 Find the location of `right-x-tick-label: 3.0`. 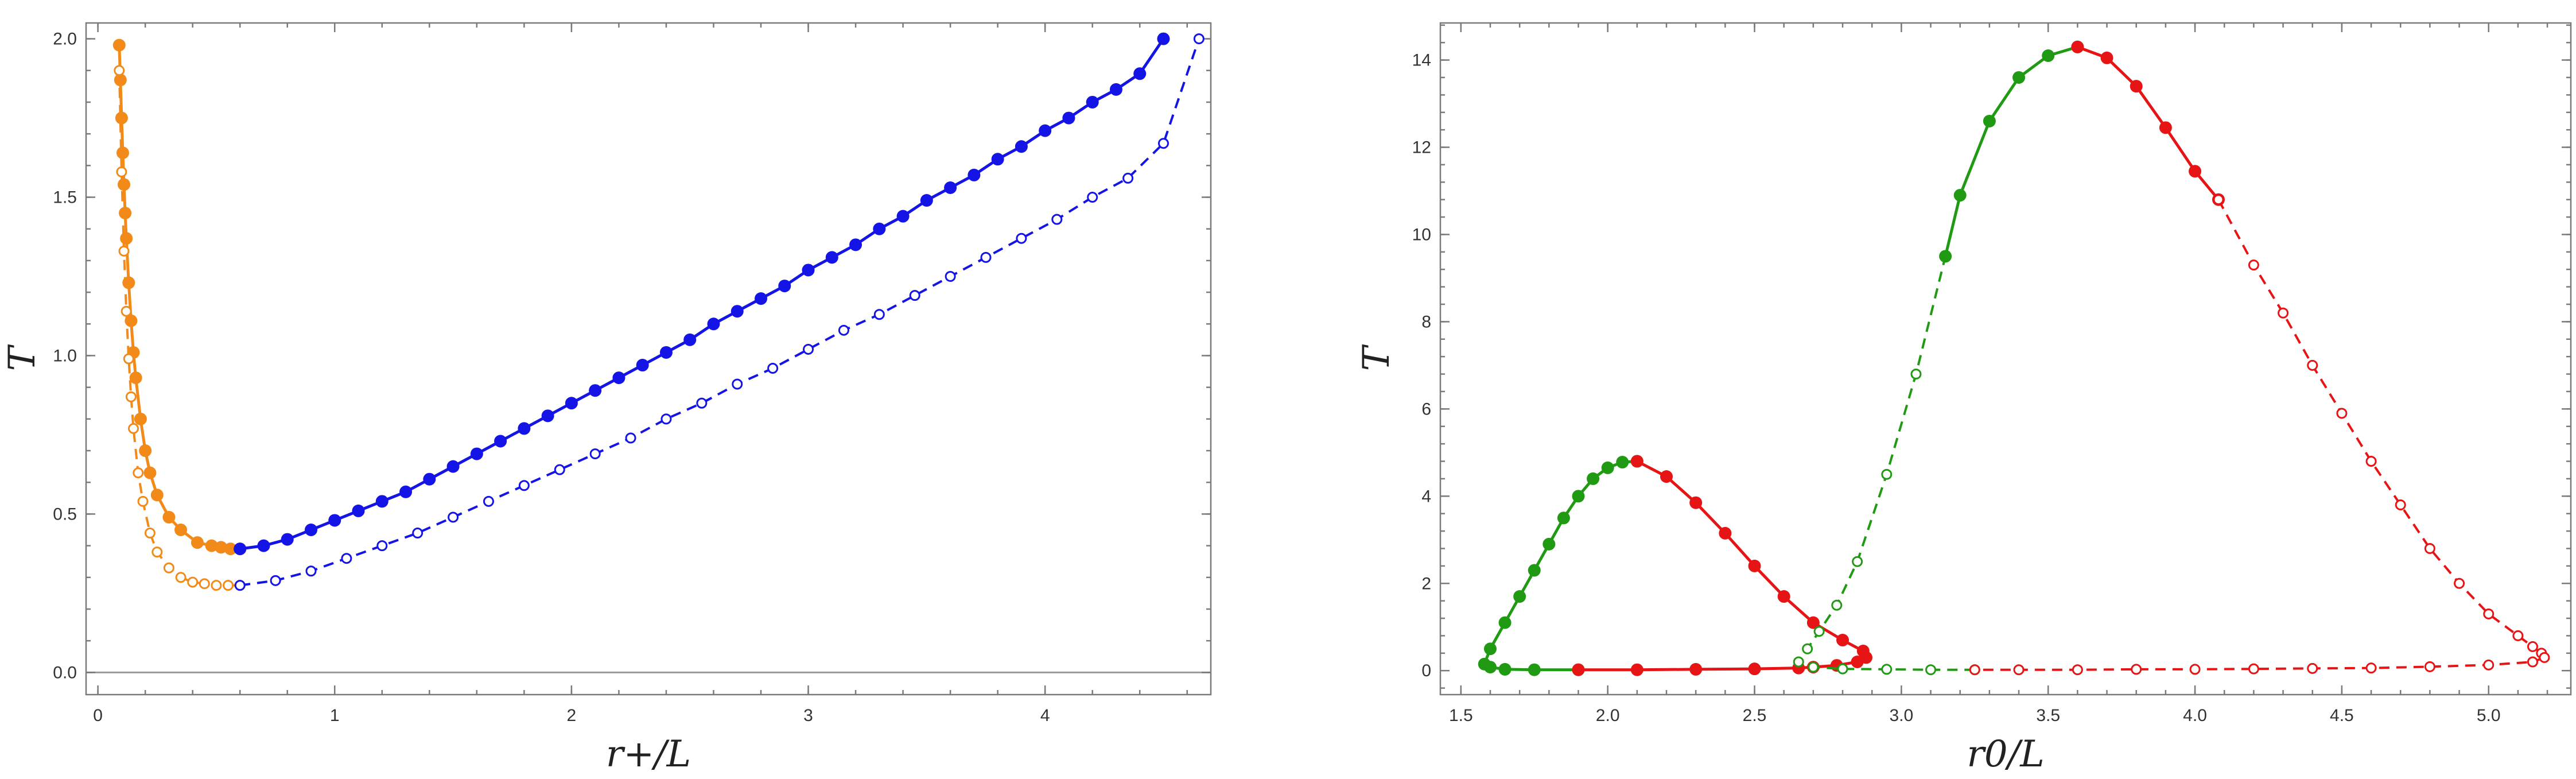

right-x-tick-label: 3.0 is located at coordinates (1901, 715).